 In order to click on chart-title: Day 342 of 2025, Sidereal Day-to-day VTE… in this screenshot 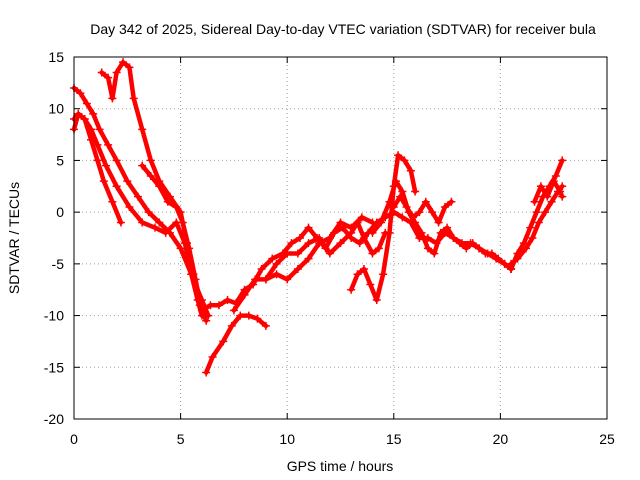, I will do `click(343, 29)`.